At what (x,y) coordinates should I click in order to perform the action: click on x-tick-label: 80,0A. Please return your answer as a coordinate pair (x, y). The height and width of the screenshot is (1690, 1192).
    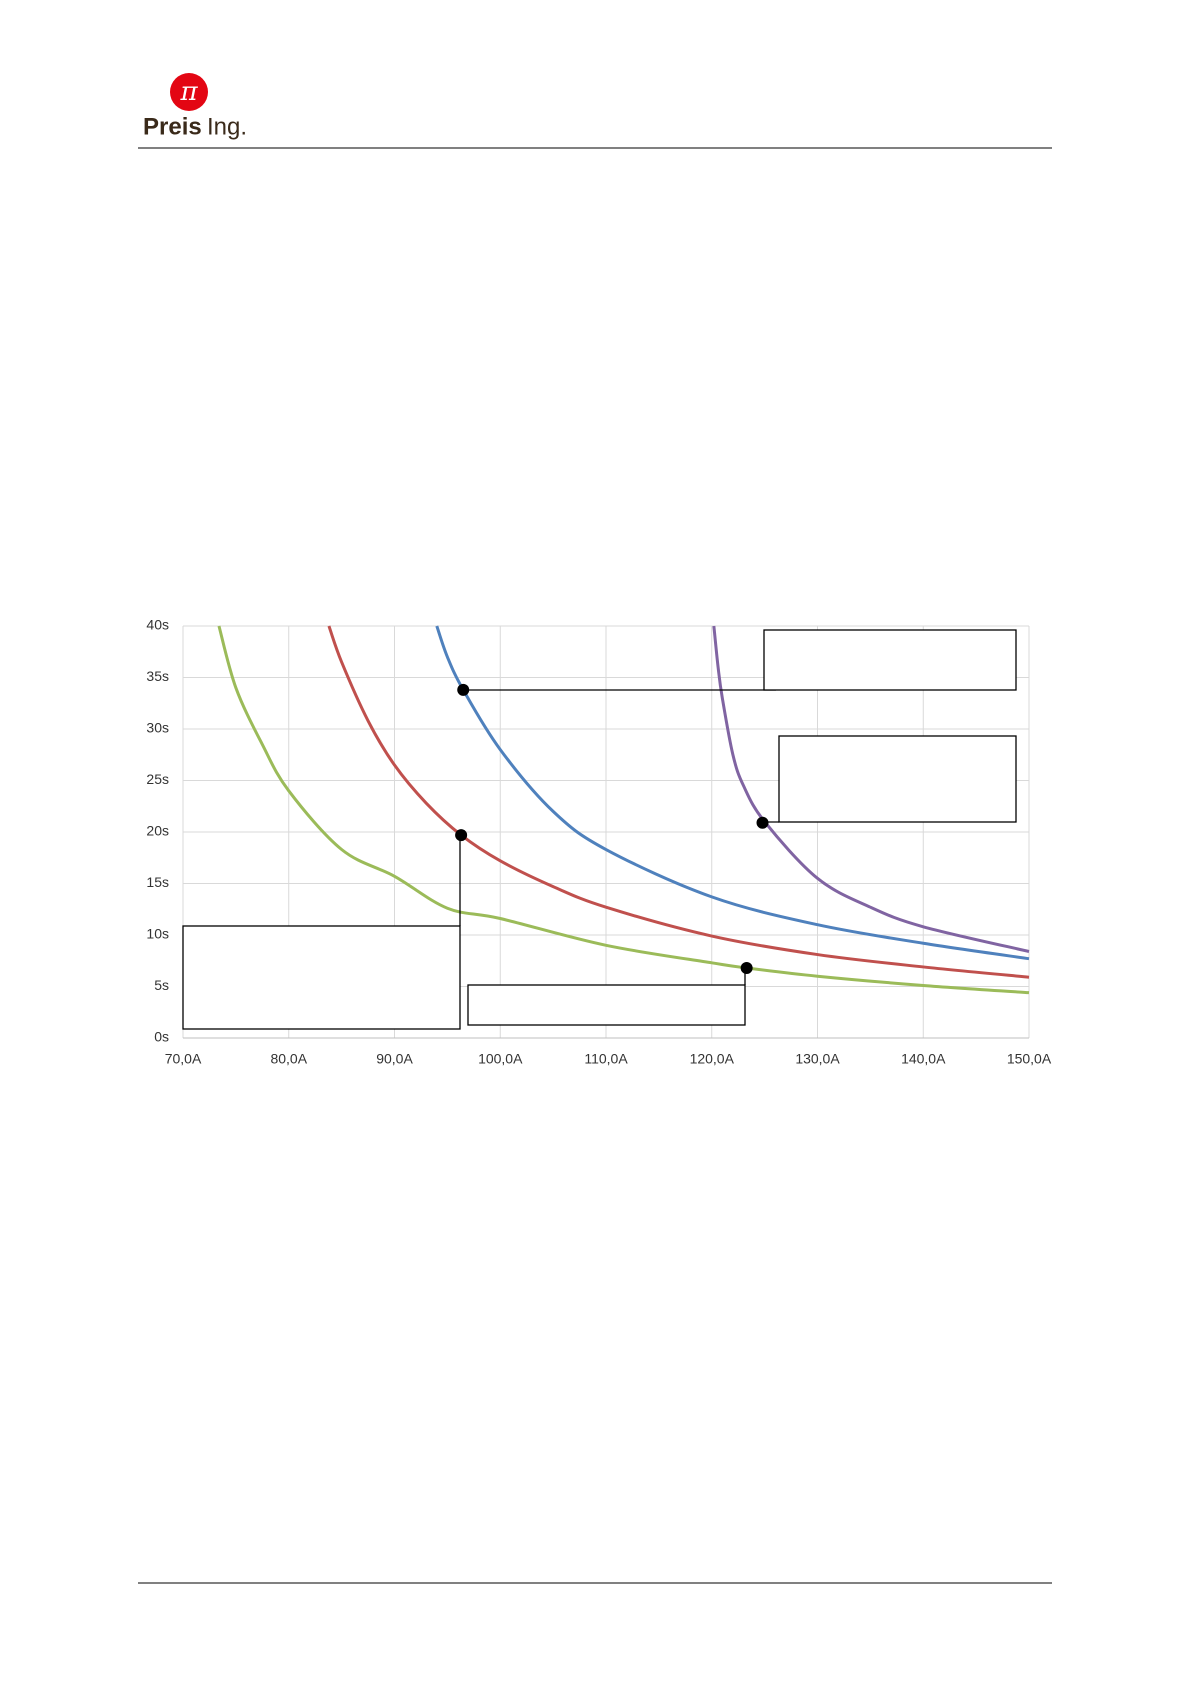
    Looking at the image, I should click on (288, 1059).